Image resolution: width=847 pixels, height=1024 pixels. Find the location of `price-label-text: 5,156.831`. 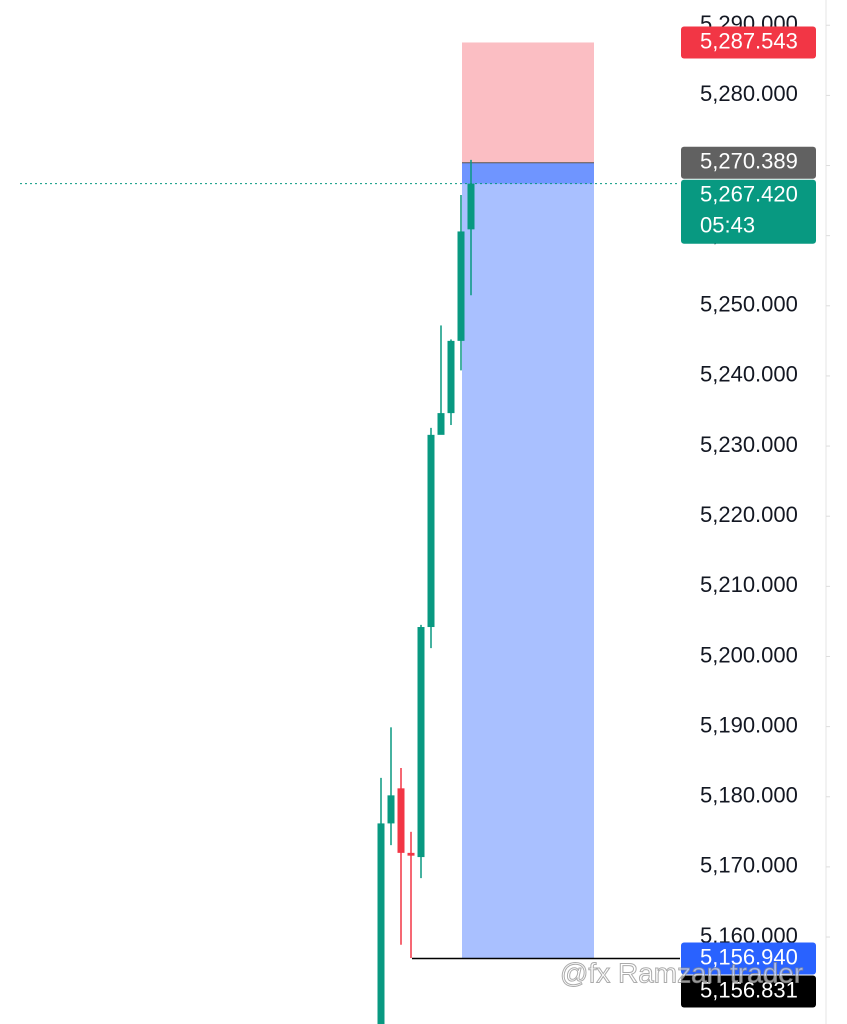

price-label-text: 5,156.831 is located at coordinates (749, 989).